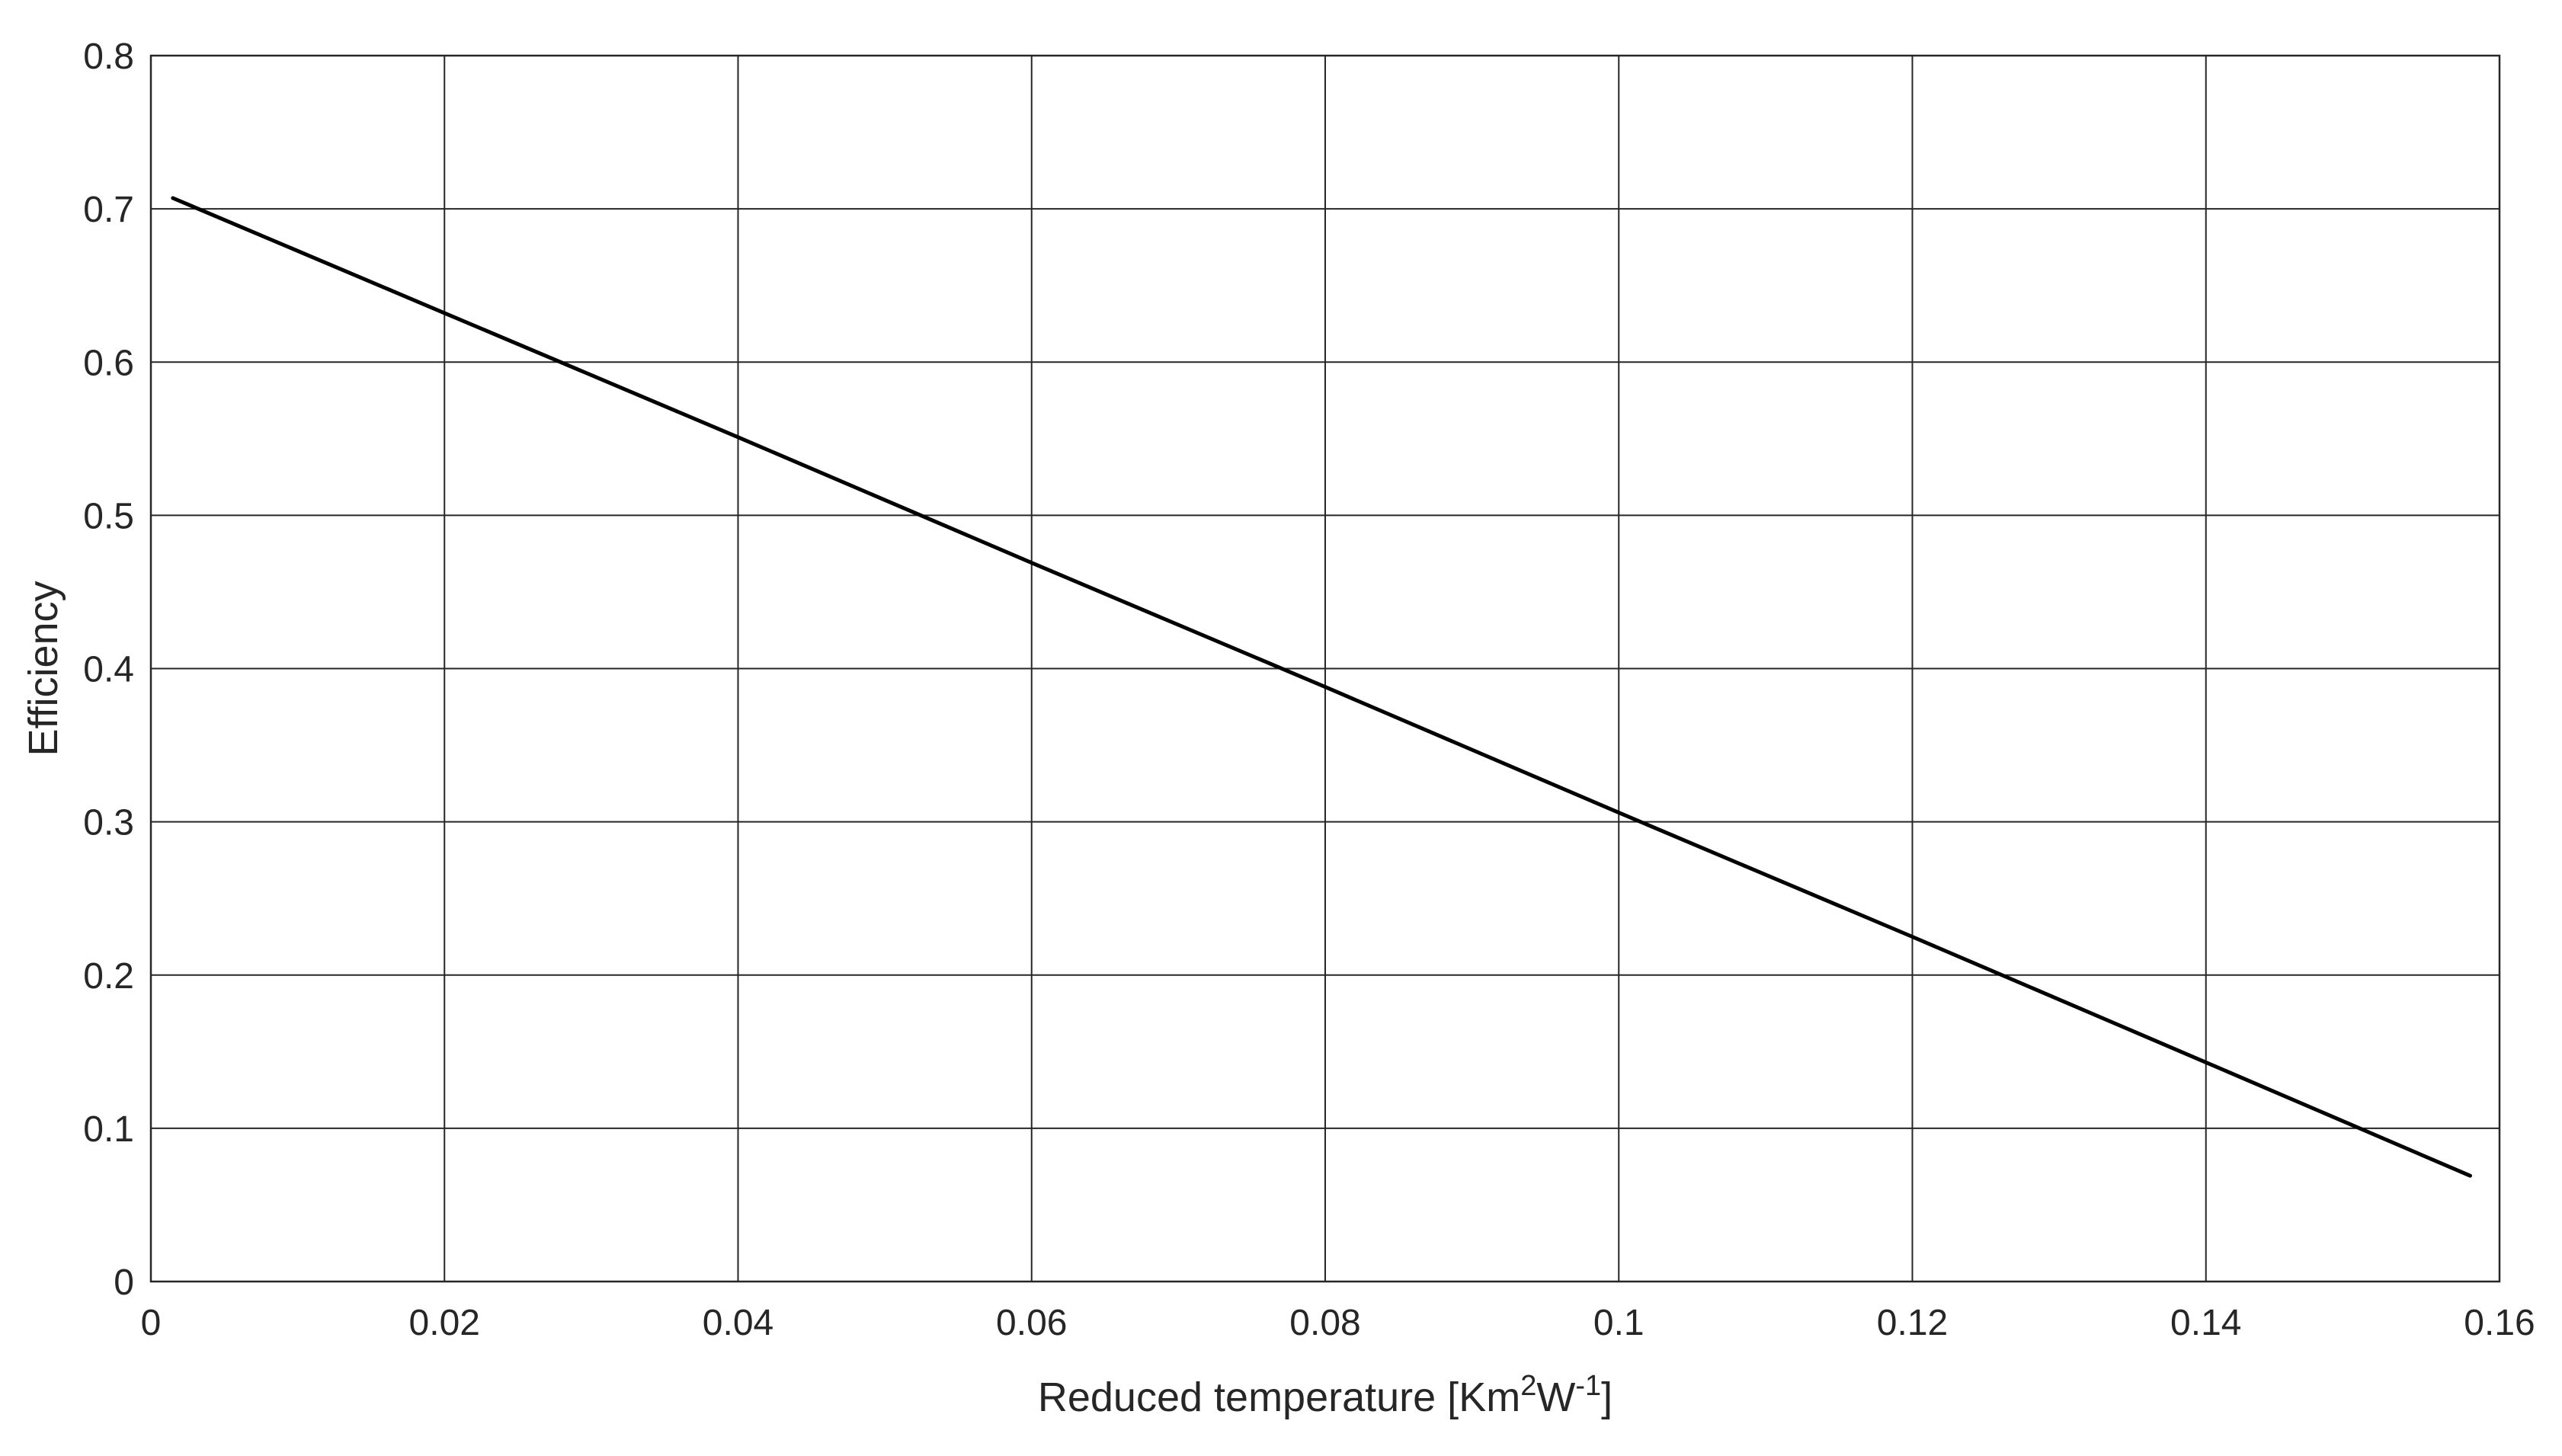 The image size is (2562, 1456). I want to click on x-tick-label: 0.08, so click(1324, 1323).